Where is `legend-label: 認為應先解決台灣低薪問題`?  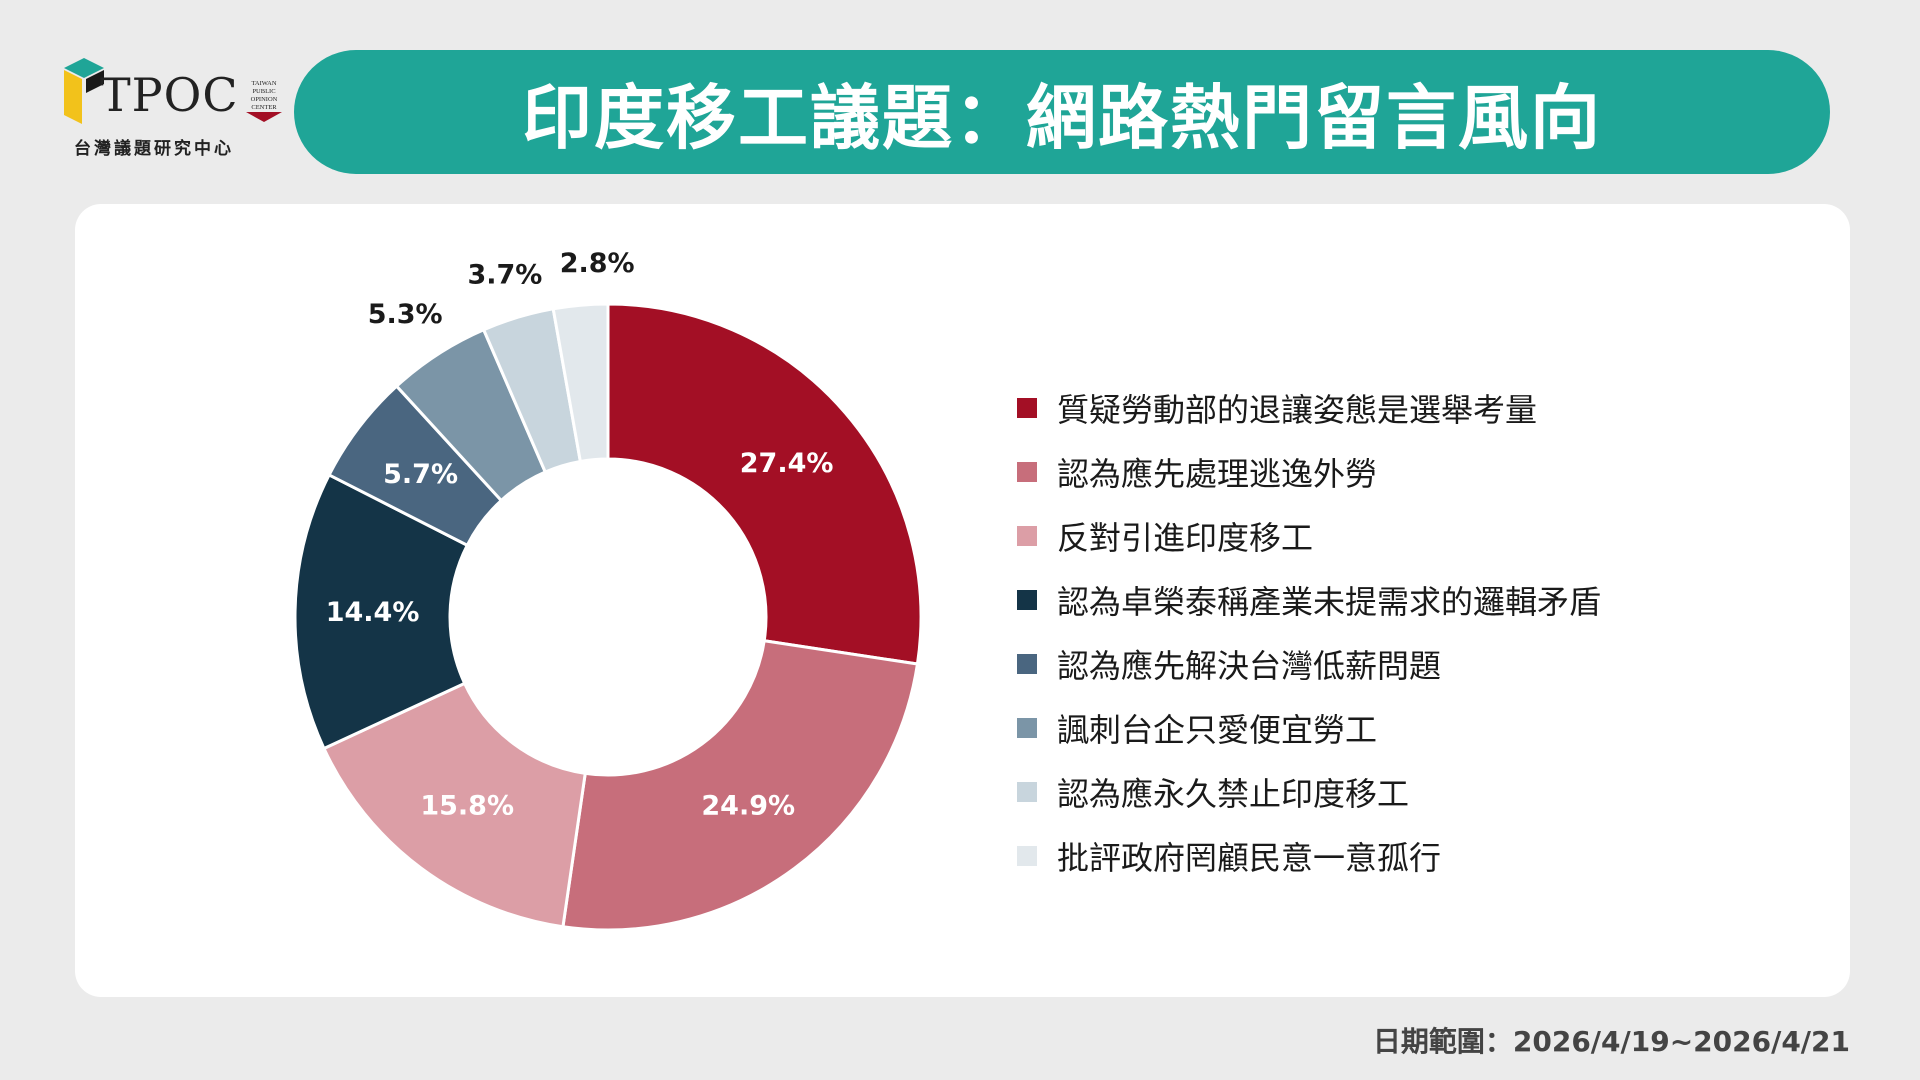 legend-label: 認為應先解決台灣低薪問題 is located at coordinates (1249, 666).